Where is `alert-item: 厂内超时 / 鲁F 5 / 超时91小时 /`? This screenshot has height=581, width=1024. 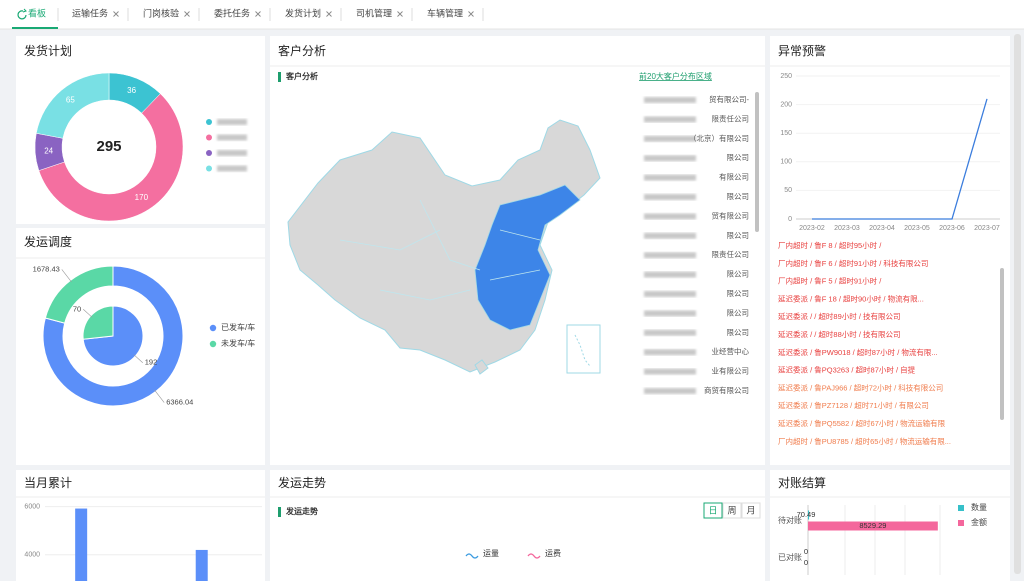 alert-item: 厂内超时 / 鲁F 5 / 超时91小时 / is located at coordinates (830, 281).